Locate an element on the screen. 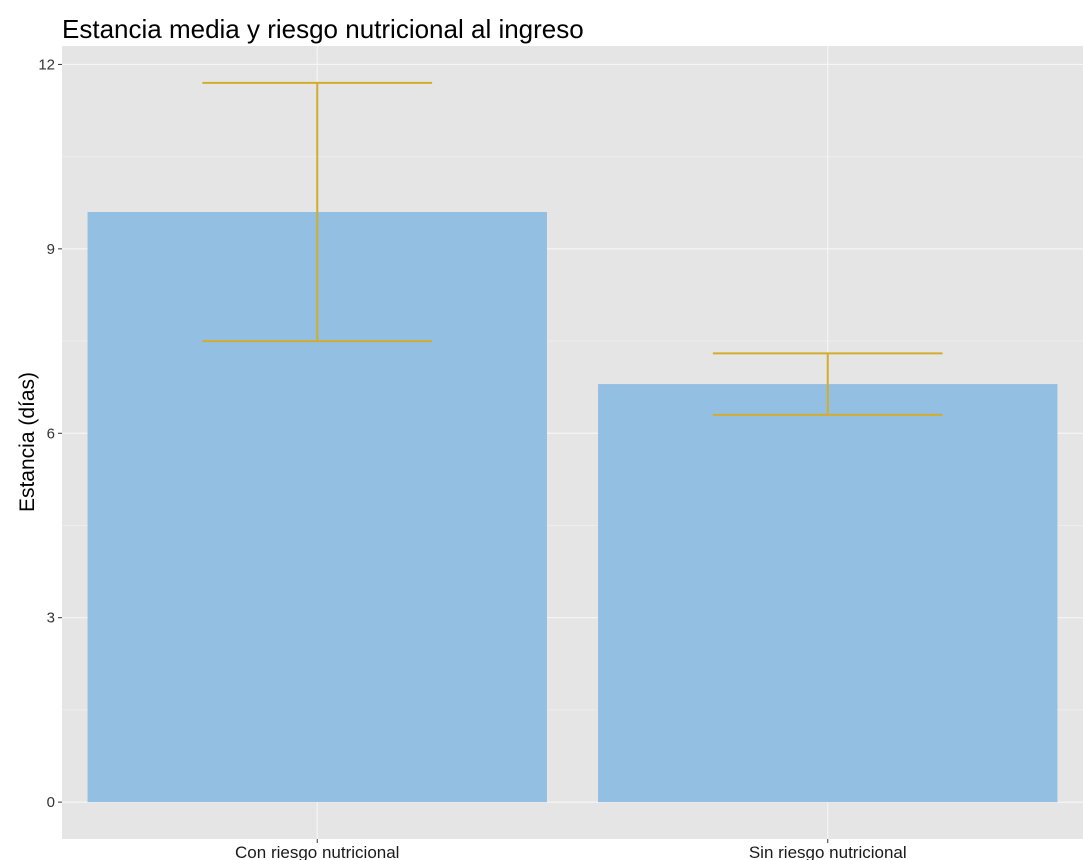 The image size is (1083, 860). y-tick-label: 0 is located at coordinates (51, 802).